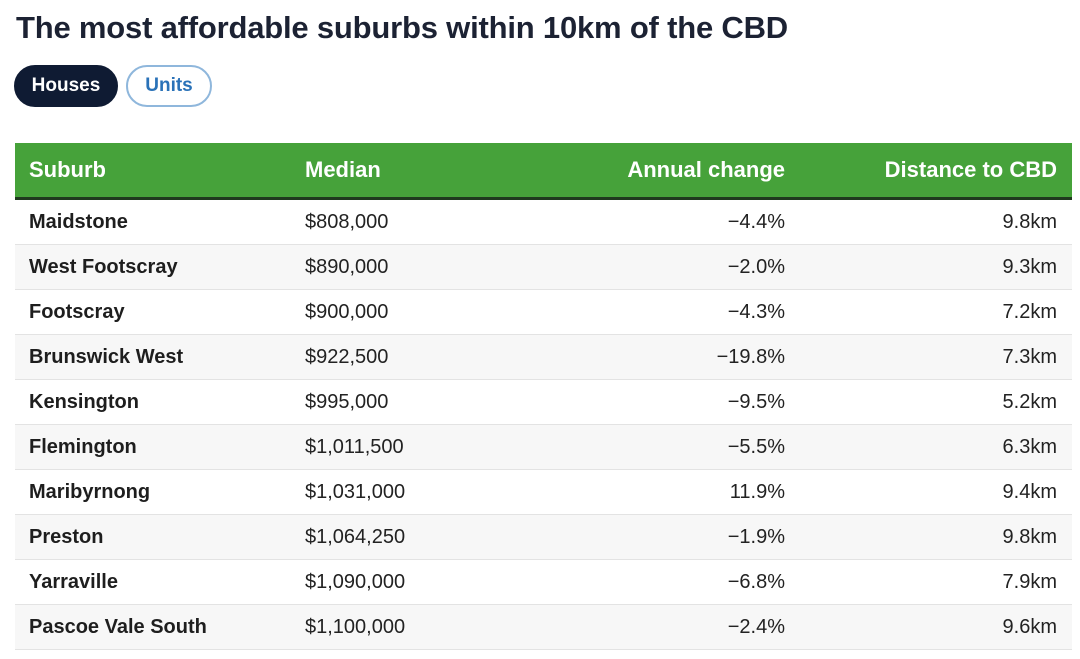 Image resolution: width=1080 pixels, height=659 pixels. What do you see at coordinates (78, 221) in the screenshot?
I see `suburb-cell: Maidstone` at bounding box center [78, 221].